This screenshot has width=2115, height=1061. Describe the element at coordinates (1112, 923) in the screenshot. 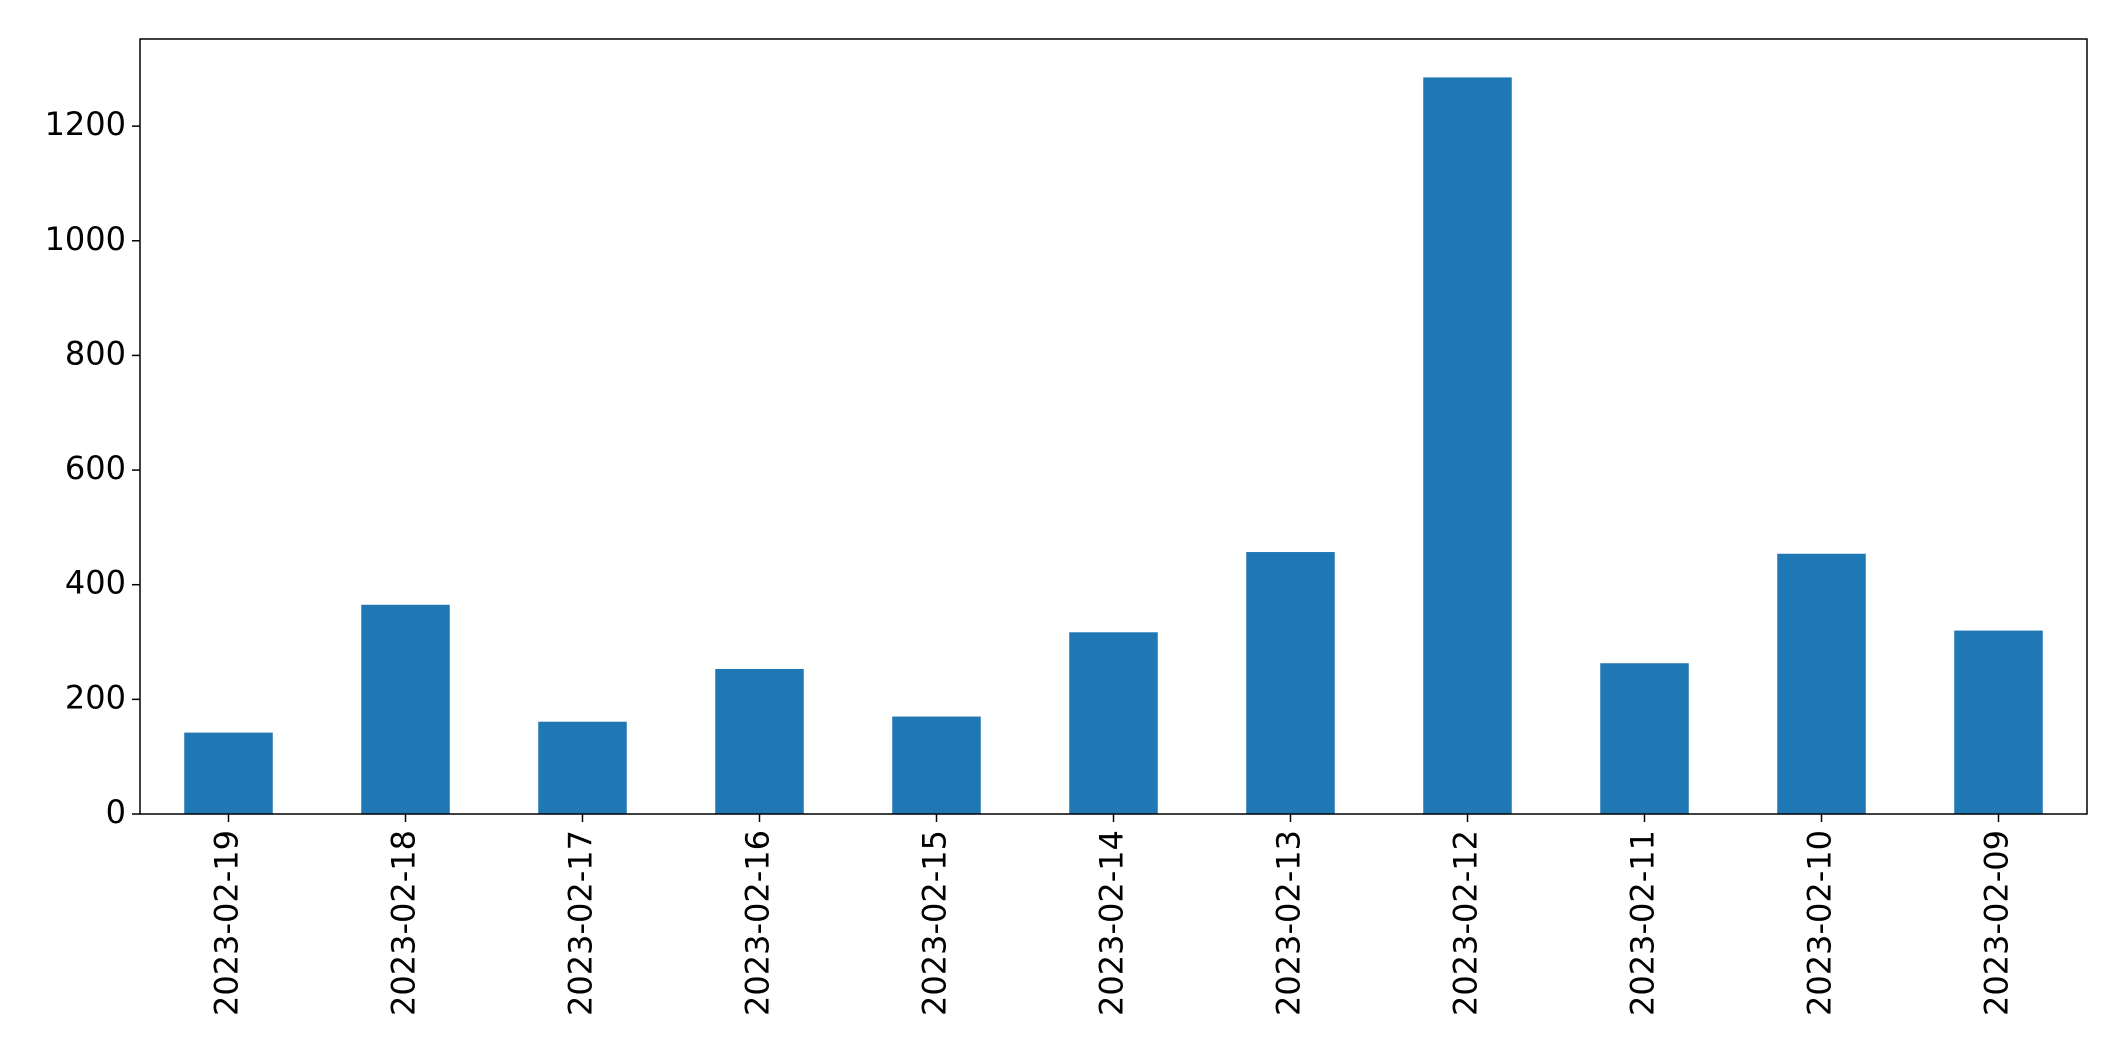

I see `x-tick-label: 2023-02-14` at that location.